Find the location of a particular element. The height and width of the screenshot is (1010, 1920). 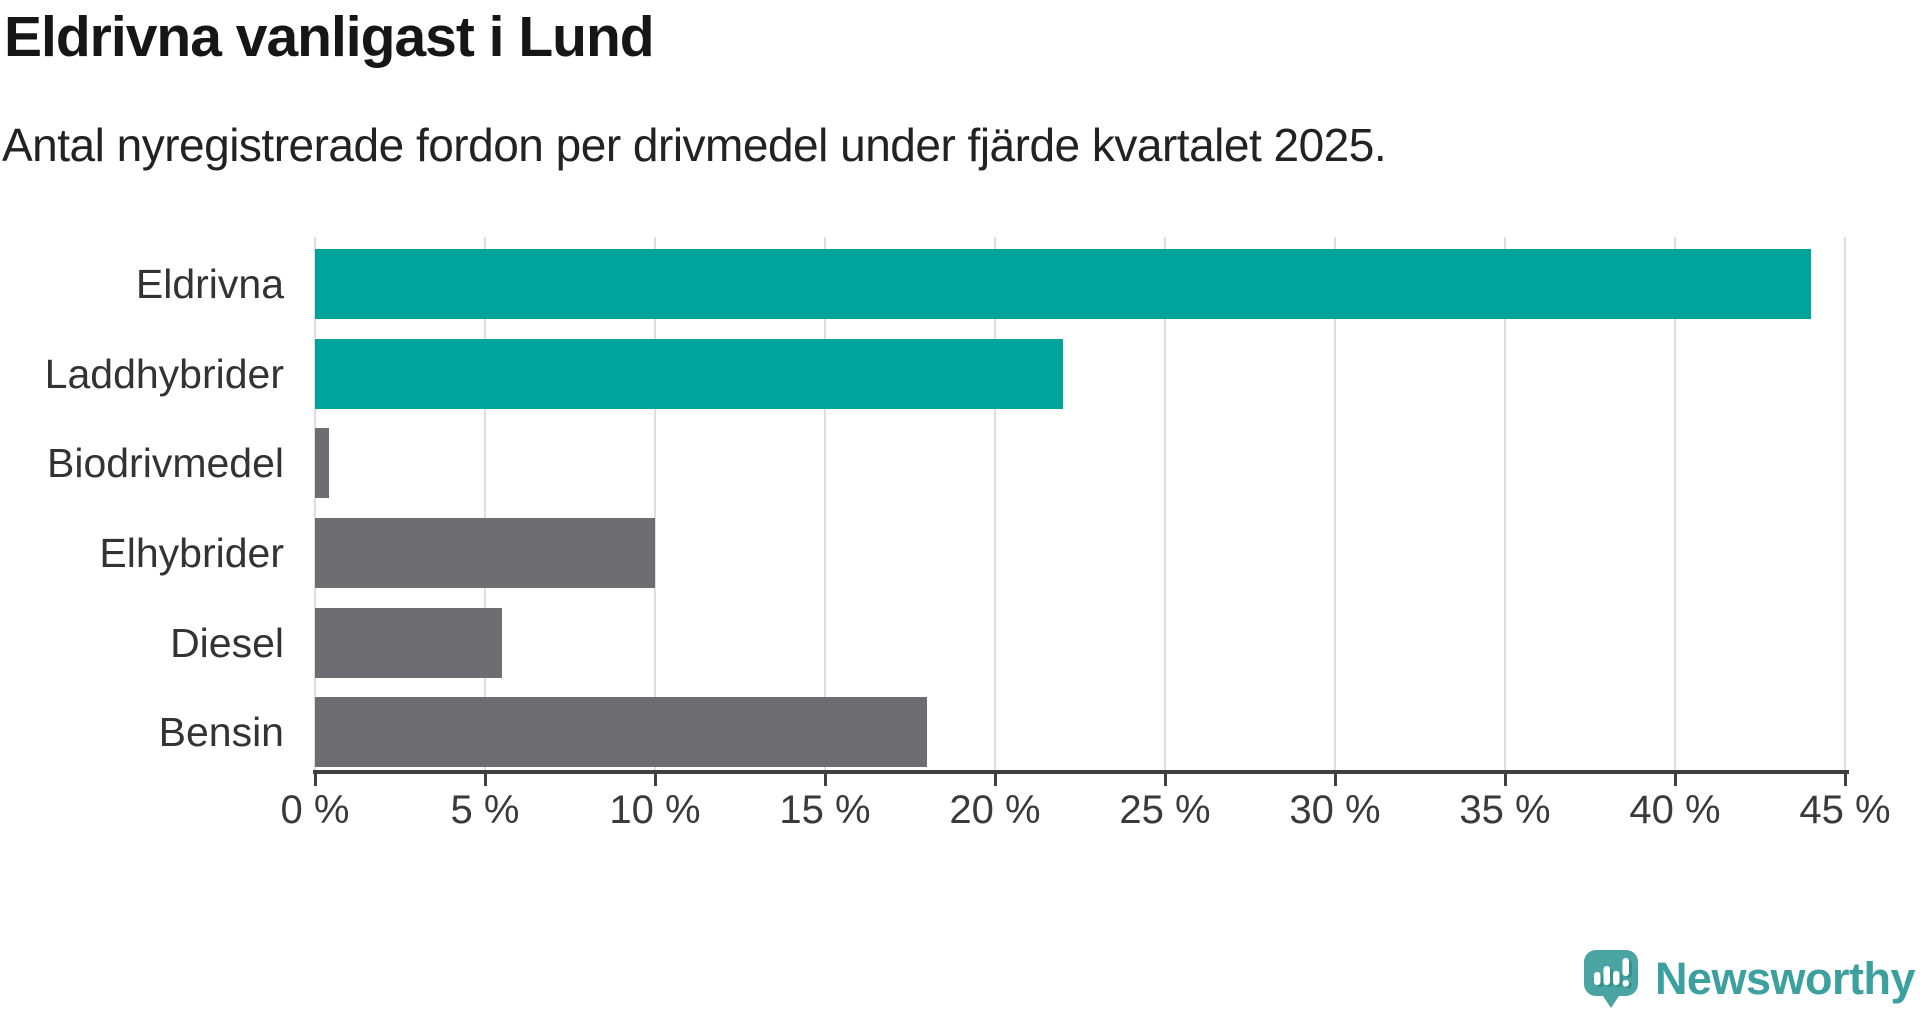

chart-title: Eldrivna vanligast i Lund is located at coordinates (329, 37).